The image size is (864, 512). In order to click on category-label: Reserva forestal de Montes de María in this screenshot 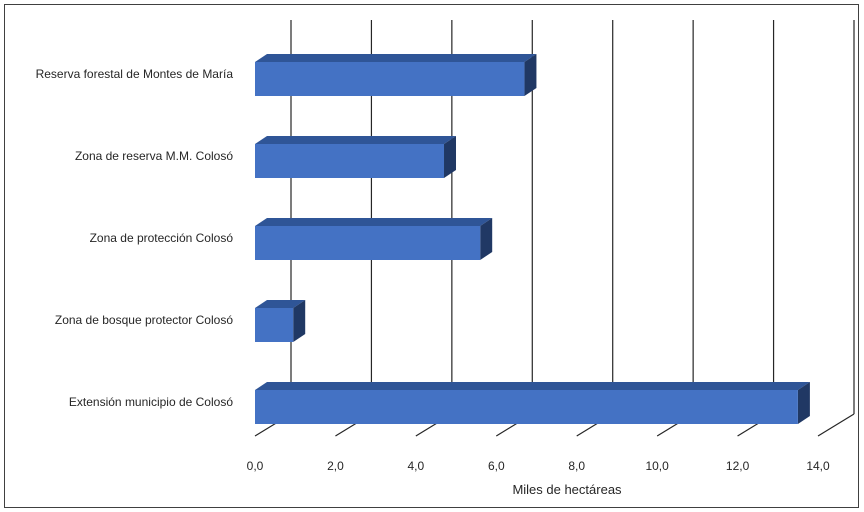, I will do `click(135, 74)`.